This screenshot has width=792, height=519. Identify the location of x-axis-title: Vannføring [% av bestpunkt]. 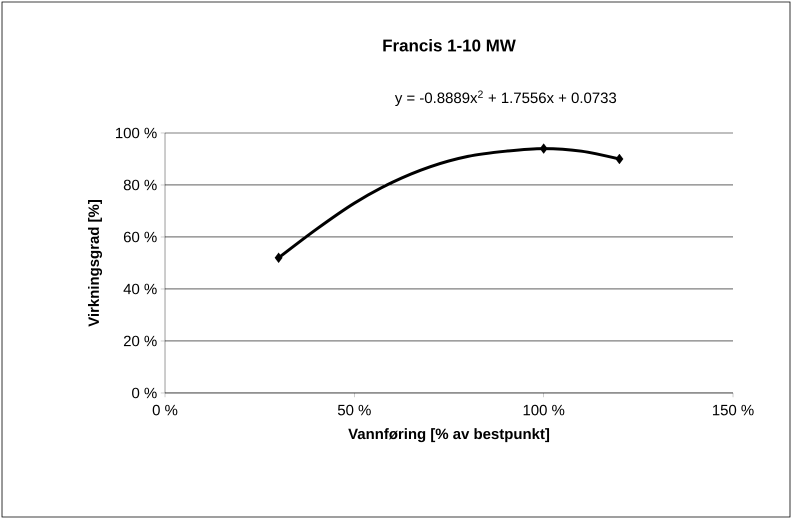
(449, 435).